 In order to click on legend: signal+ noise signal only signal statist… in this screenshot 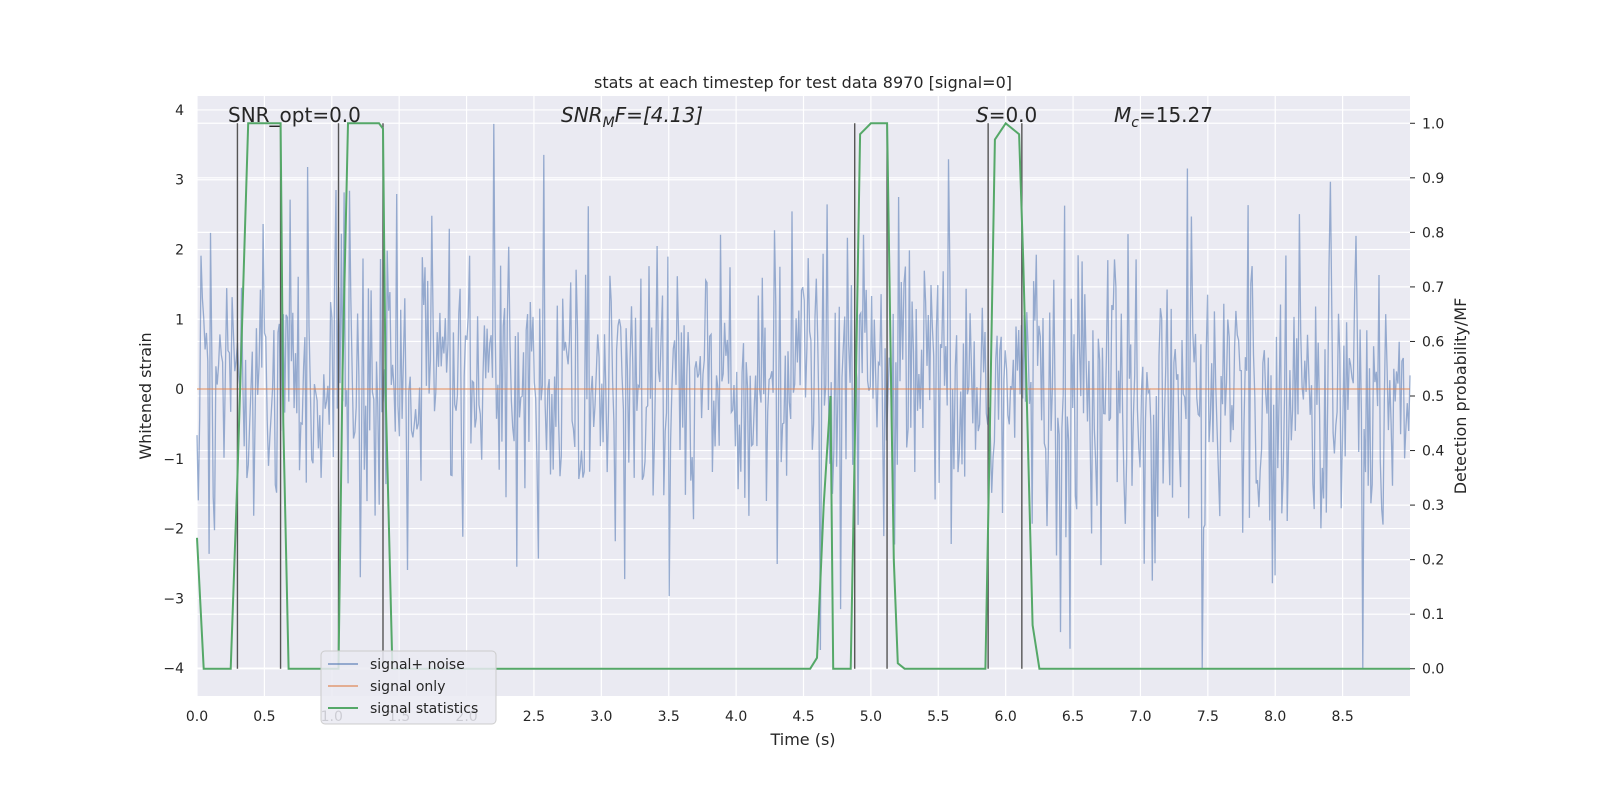, I will do `click(408, 687)`.